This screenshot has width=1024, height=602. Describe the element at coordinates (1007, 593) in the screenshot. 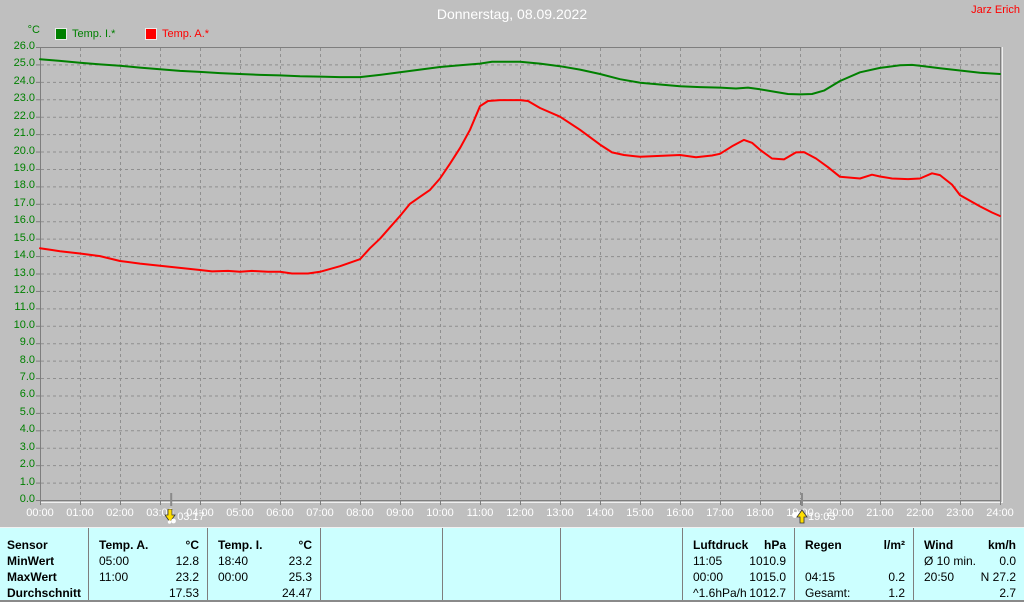

I see `table-cell-value: 2.7` at that location.